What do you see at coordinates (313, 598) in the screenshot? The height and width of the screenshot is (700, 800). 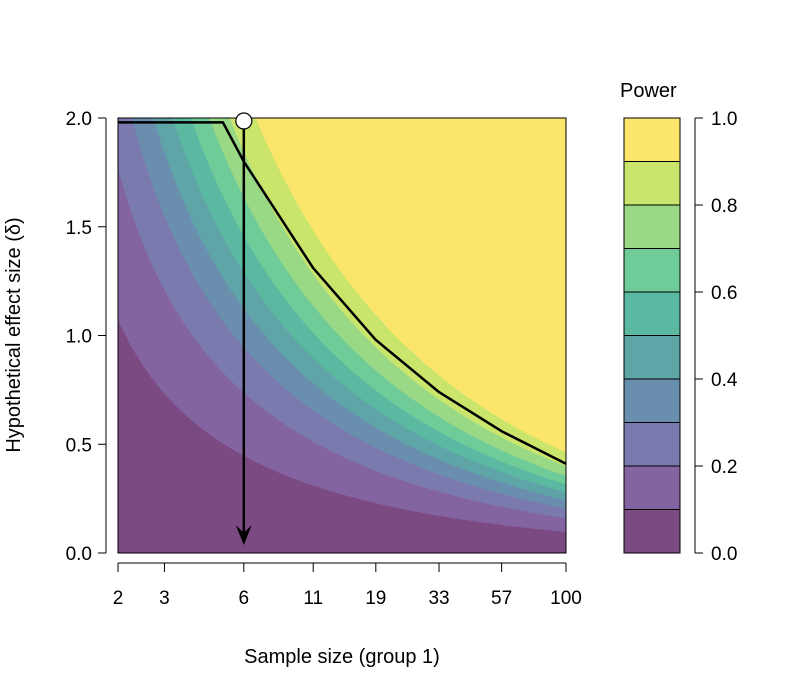 I see `x-tick-label: 11` at bounding box center [313, 598].